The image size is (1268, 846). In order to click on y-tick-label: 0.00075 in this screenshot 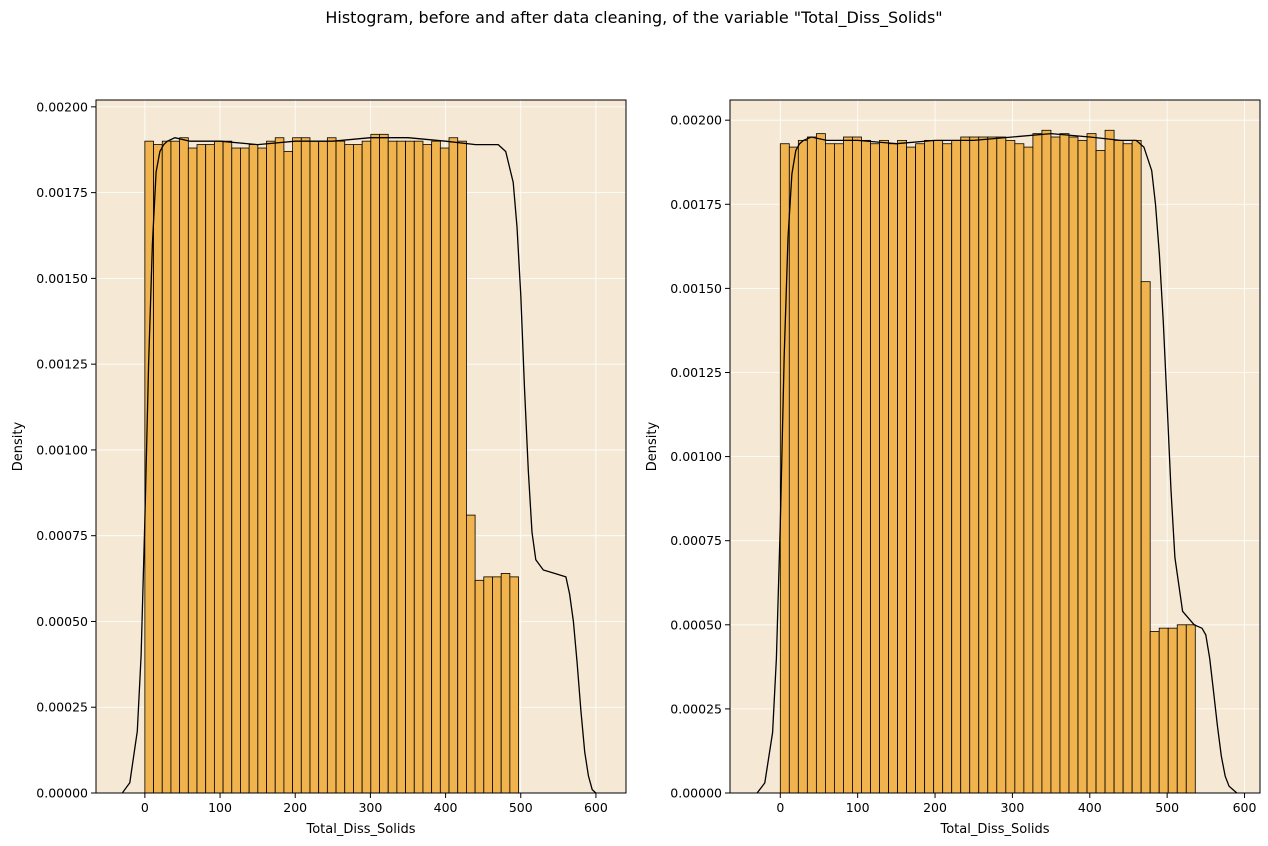, I will do `click(62, 535)`.